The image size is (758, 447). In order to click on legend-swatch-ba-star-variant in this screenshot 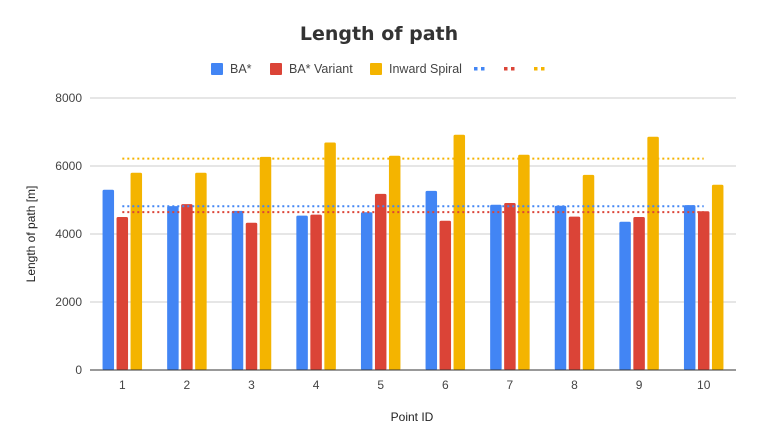, I will do `click(276, 69)`.